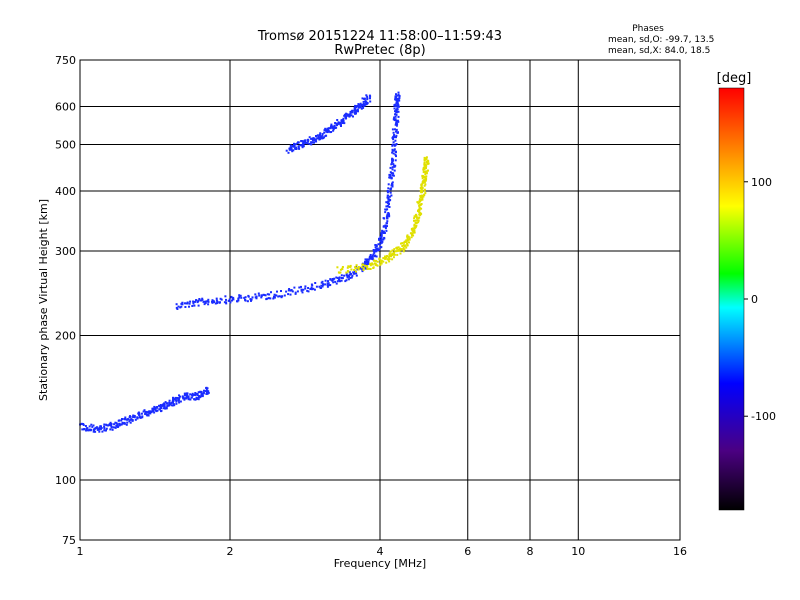 The image size is (800, 600). What do you see at coordinates (659, 51) in the screenshot?
I see `phase-stats-x: mean, sd,X: 84.0, 18.5` at bounding box center [659, 51].